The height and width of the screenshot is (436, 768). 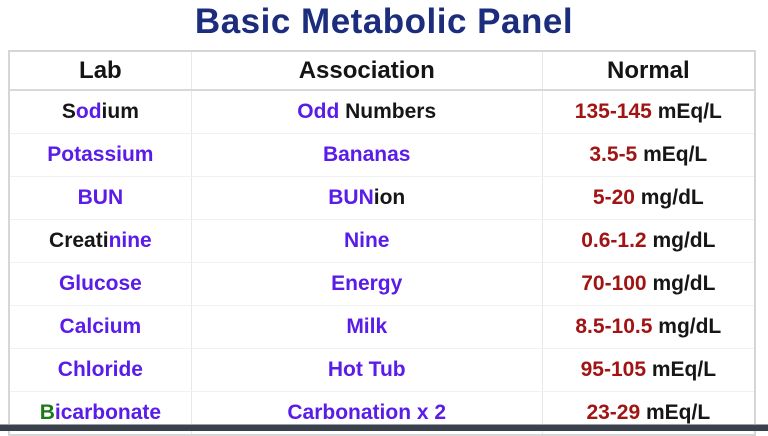 What do you see at coordinates (120, 111) in the screenshot?
I see `text-segment: ium` at bounding box center [120, 111].